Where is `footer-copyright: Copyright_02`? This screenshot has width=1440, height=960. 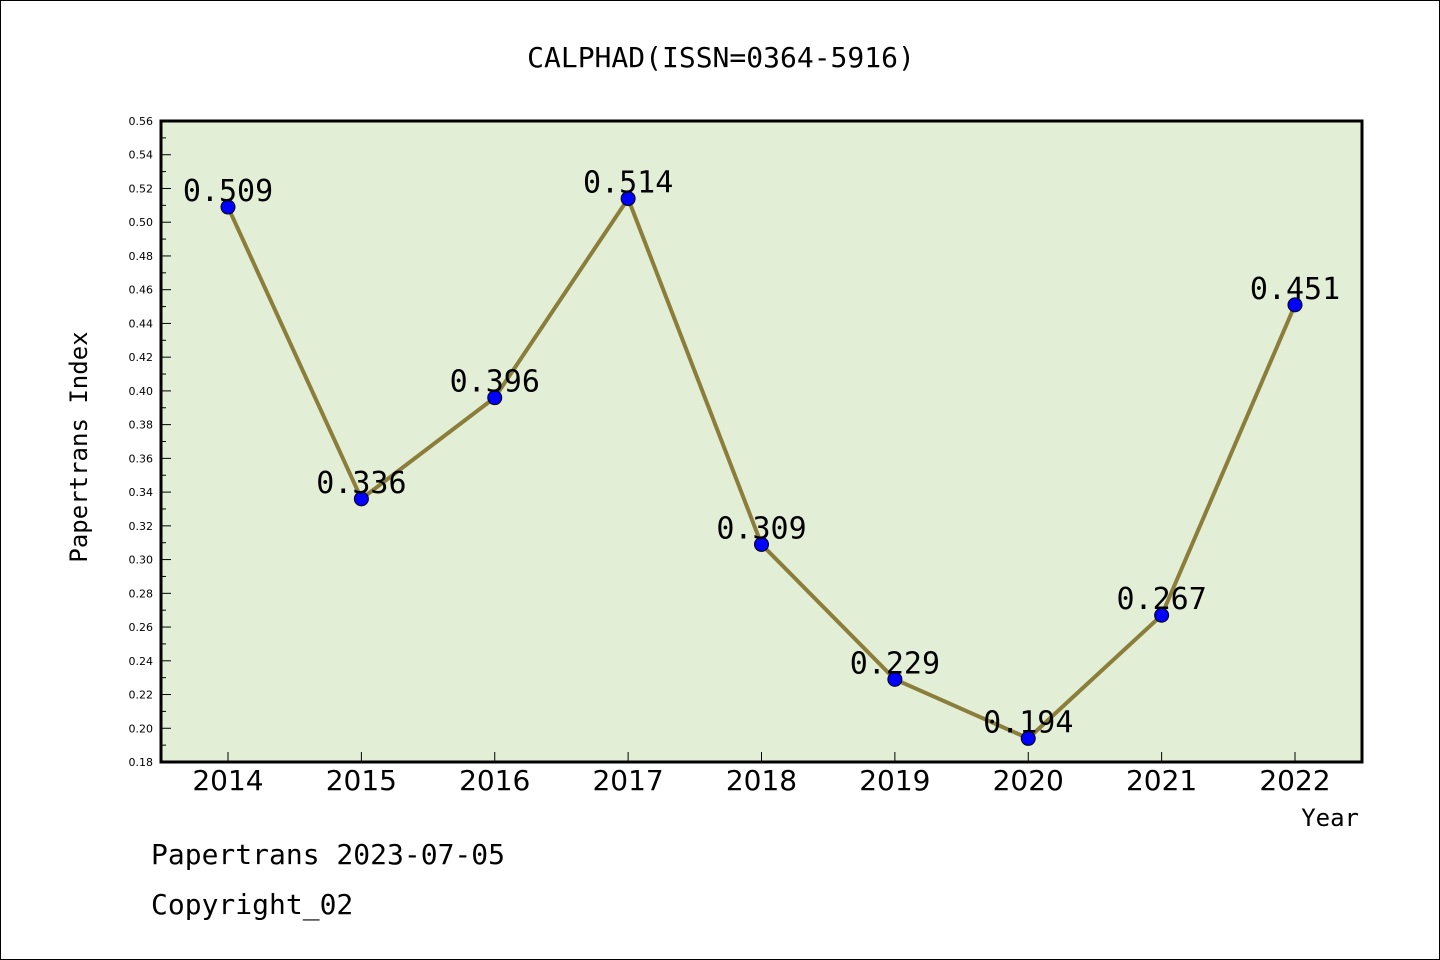
footer-copyright: Copyright_02 is located at coordinates (252, 905).